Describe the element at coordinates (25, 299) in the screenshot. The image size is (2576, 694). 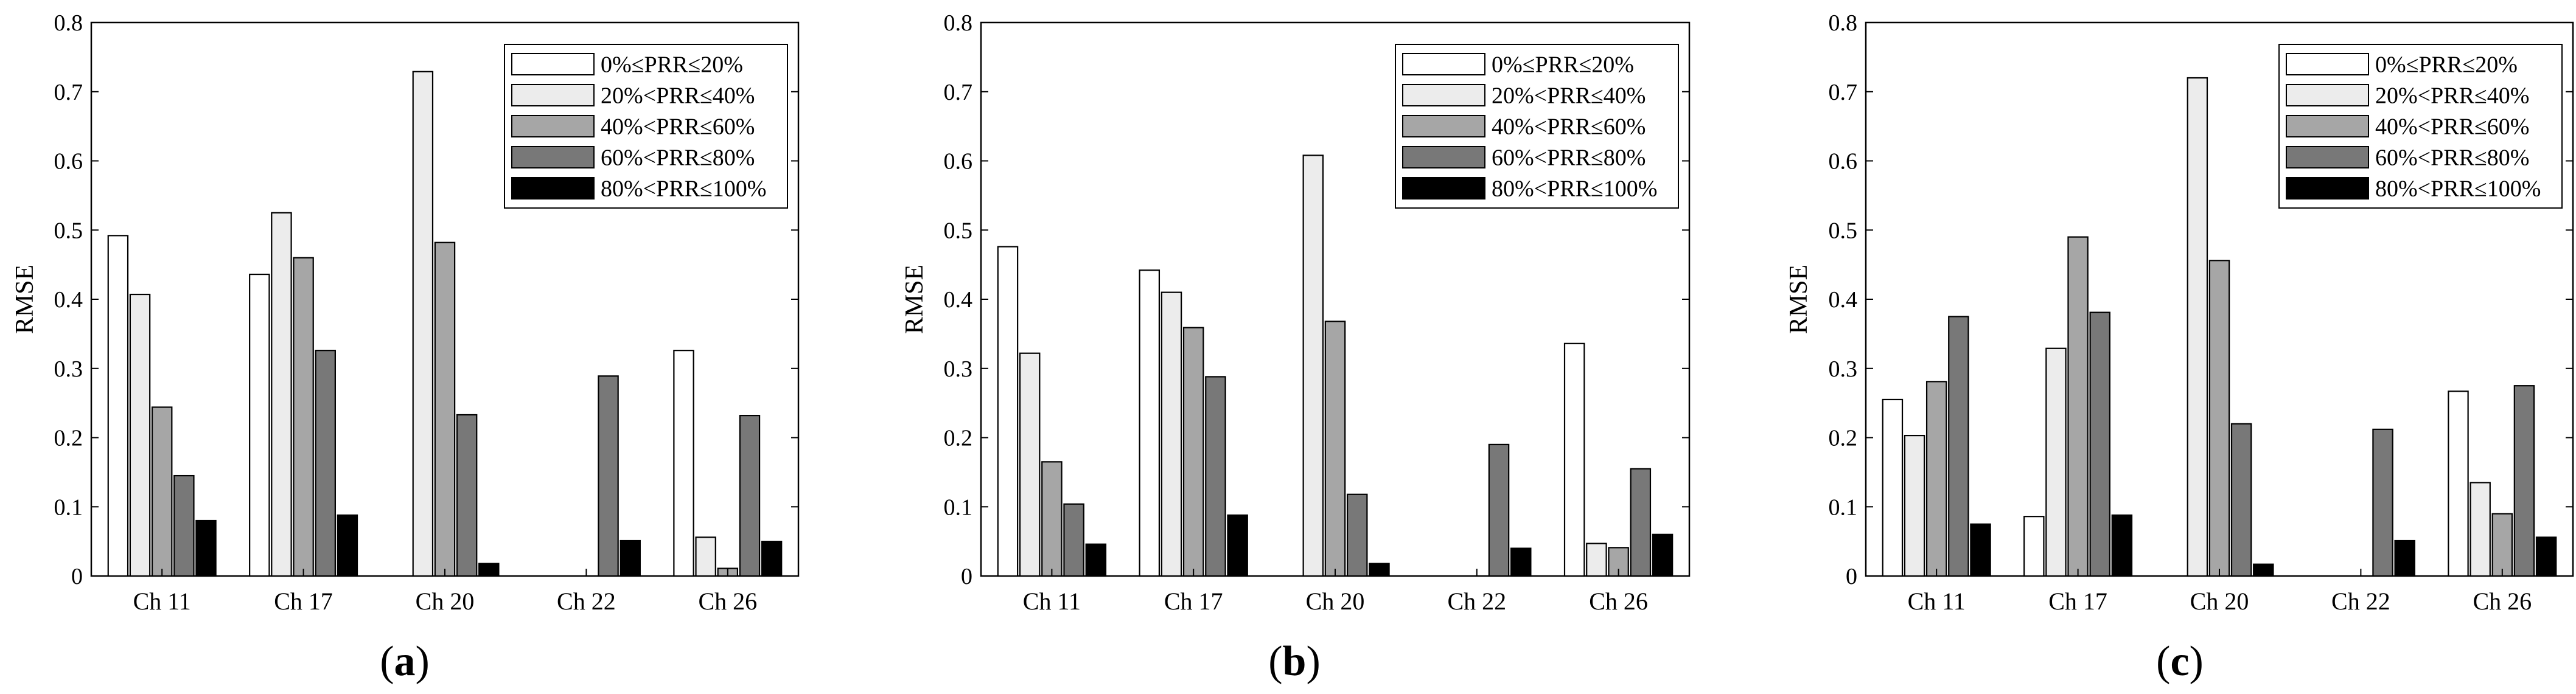
I see `y-axis-label: RMSE` at that location.